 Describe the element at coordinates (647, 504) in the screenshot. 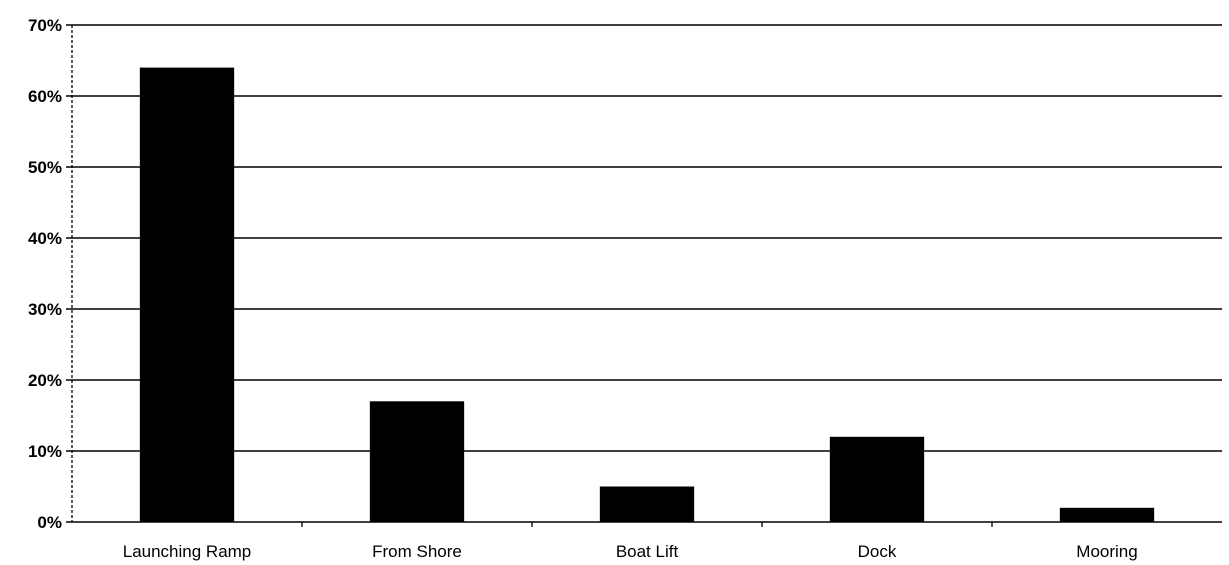

I see `bar-boat-lift` at that location.